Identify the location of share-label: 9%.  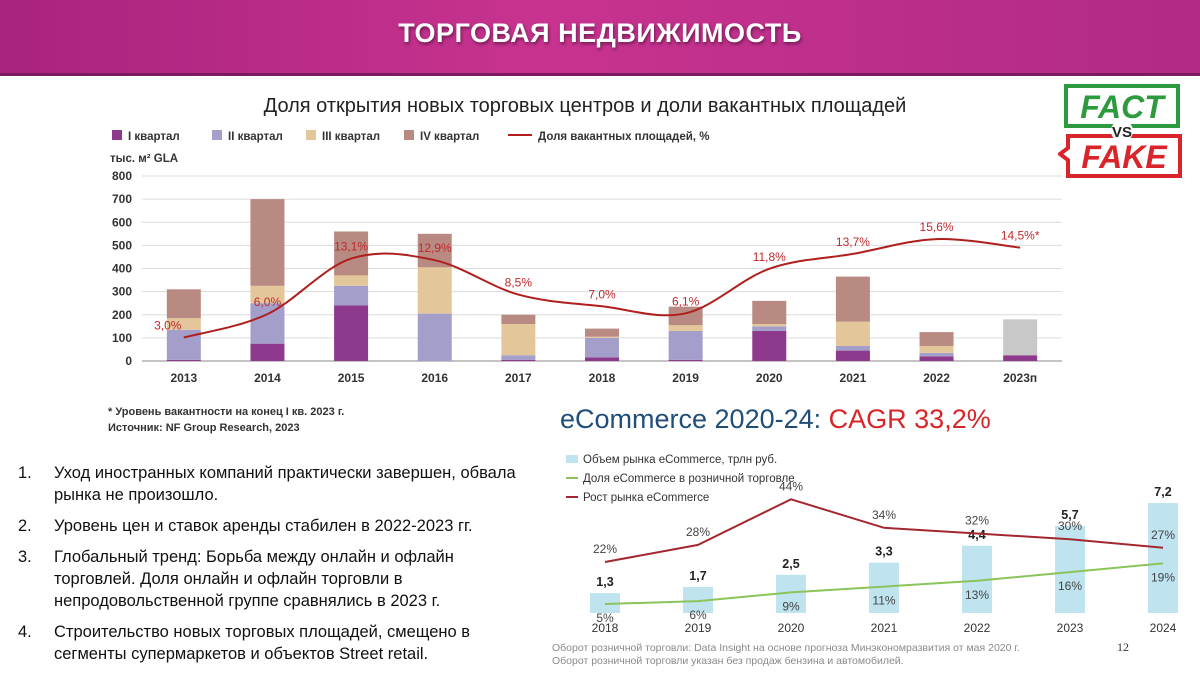
(791, 606).